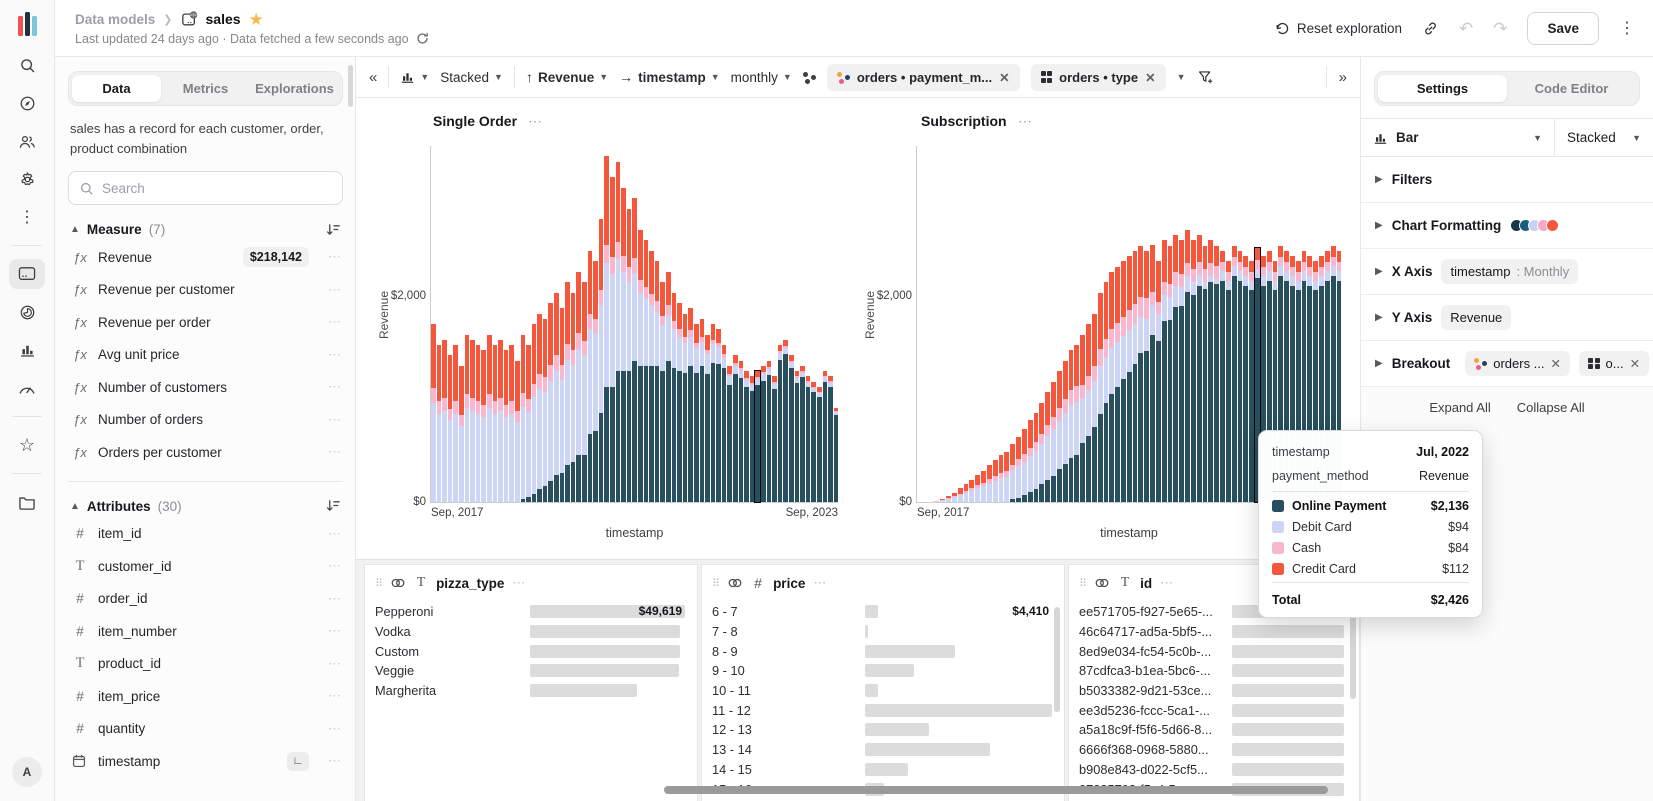 The height and width of the screenshot is (801, 1653). What do you see at coordinates (205, 355) in the screenshot?
I see `field-item-Avg unit price: ƒx Avg unit price ⋯` at bounding box center [205, 355].